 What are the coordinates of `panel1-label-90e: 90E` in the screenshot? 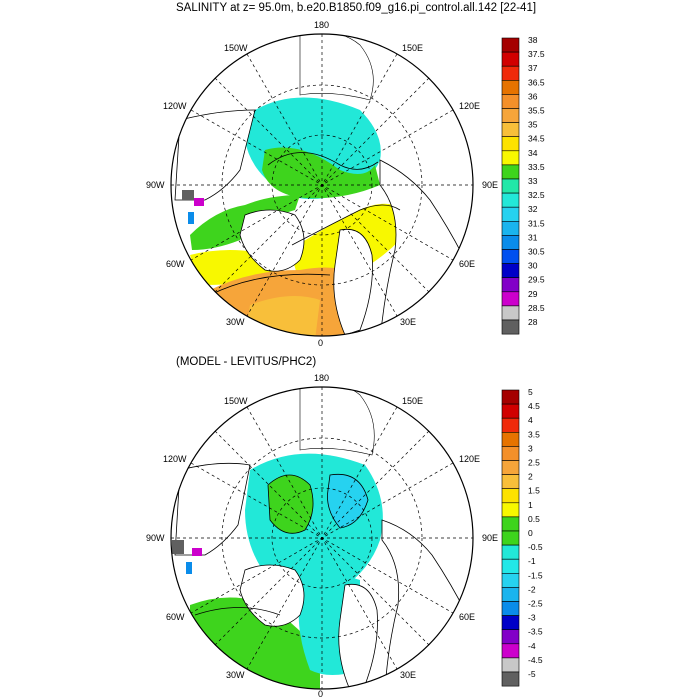 It's located at (490, 185).